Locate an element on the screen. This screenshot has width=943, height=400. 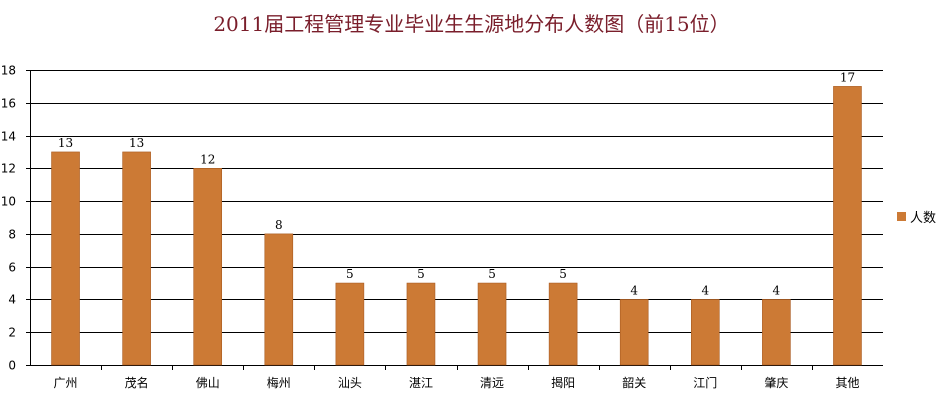
category-label: 清远 is located at coordinates (492, 383).